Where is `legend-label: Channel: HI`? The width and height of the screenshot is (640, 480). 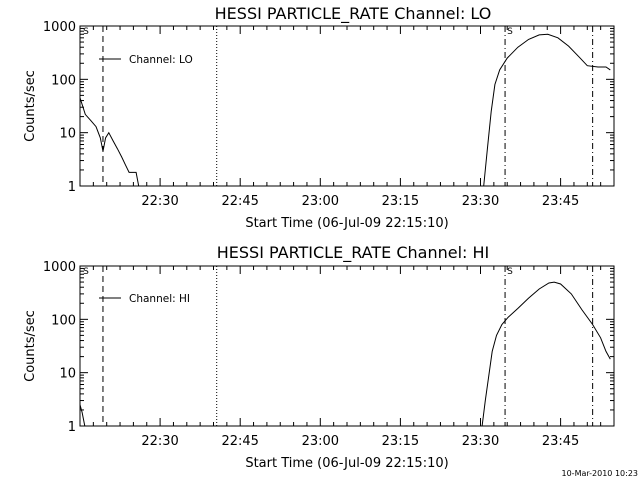
legend-label: Channel: HI is located at coordinates (159, 299).